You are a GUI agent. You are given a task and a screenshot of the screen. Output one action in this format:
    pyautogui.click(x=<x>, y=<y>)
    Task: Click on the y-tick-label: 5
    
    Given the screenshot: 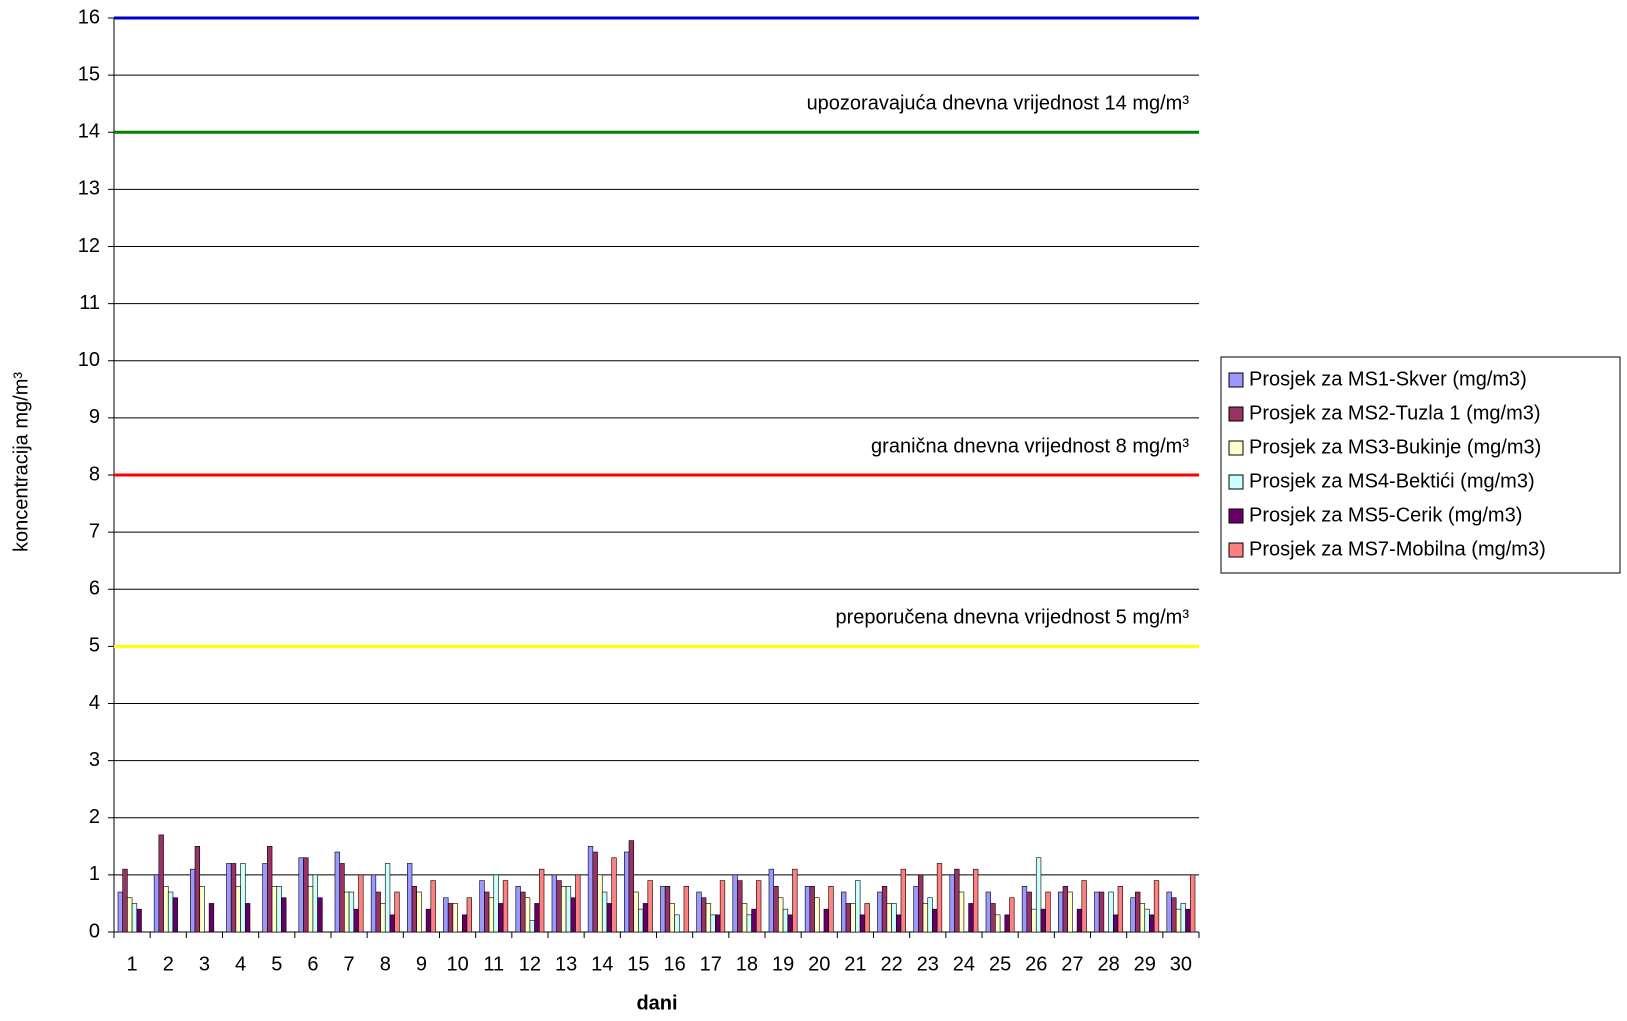 What is the action you would take?
    pyautogui.click(x=94, y=646)
    